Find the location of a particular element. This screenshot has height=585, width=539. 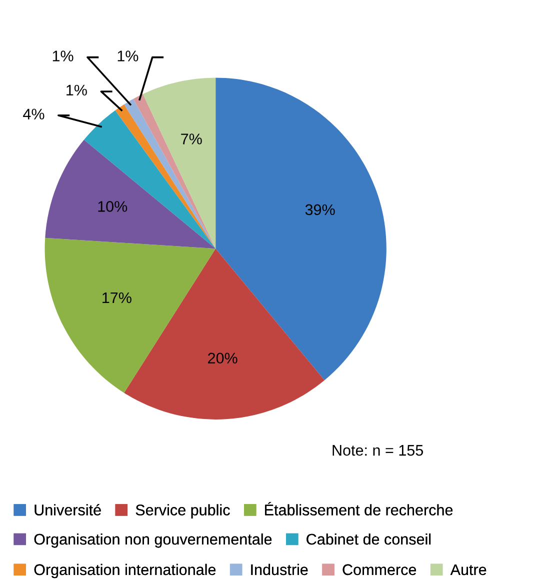

legend-label: Commerce is located at coordinates (379, 570).